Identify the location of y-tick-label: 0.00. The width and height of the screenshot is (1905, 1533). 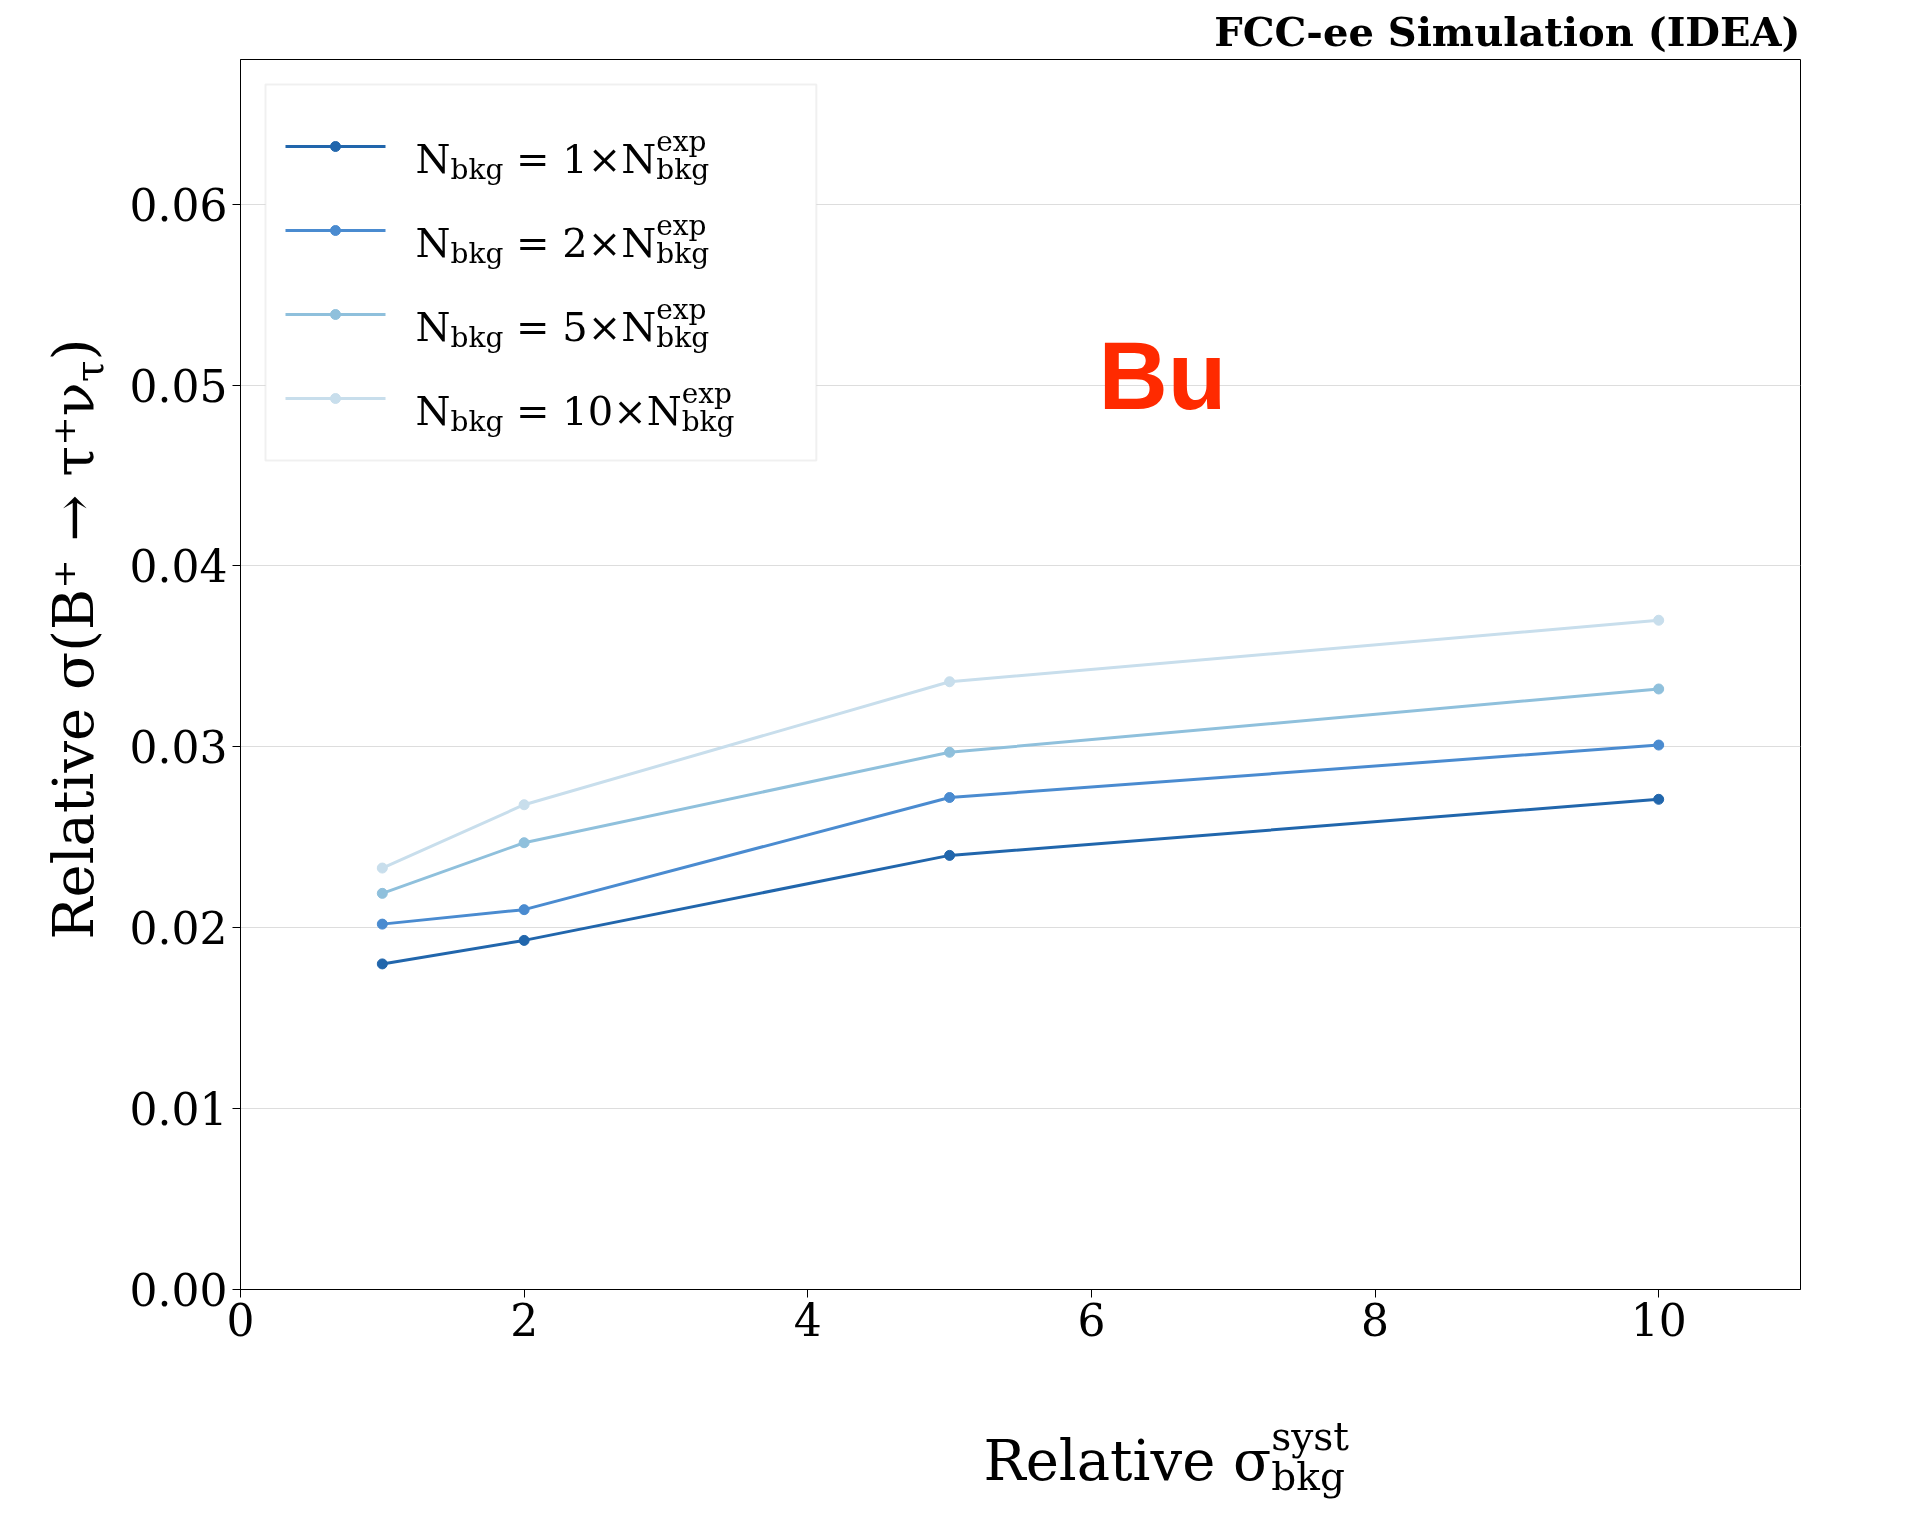
(178, 1290).